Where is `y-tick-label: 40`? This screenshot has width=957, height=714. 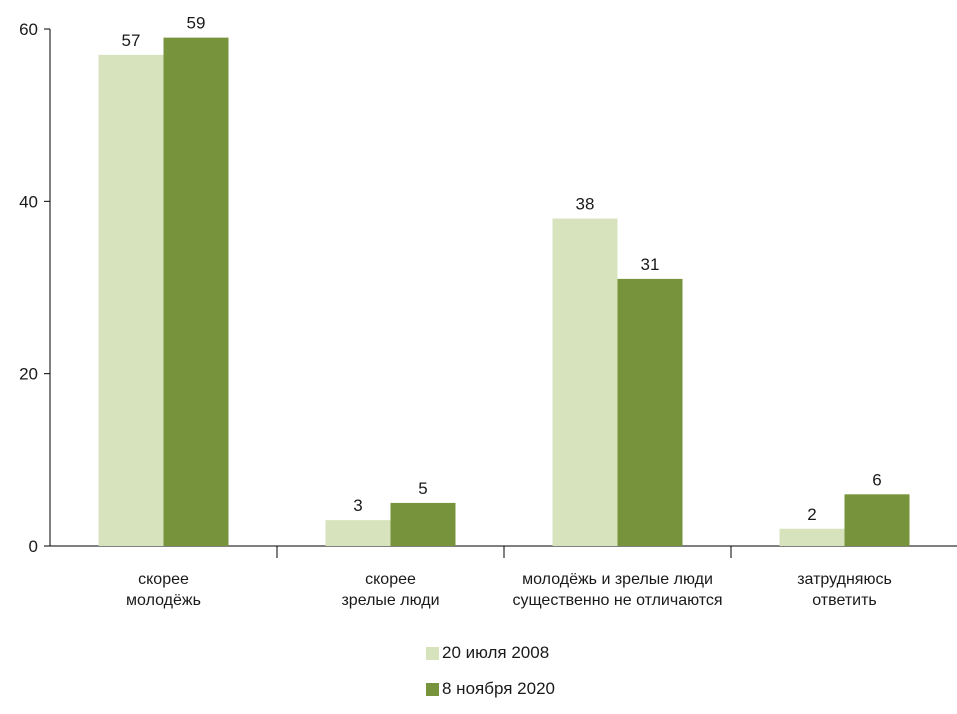 y-tick-label: 40 is located at coordinates (28, 201).